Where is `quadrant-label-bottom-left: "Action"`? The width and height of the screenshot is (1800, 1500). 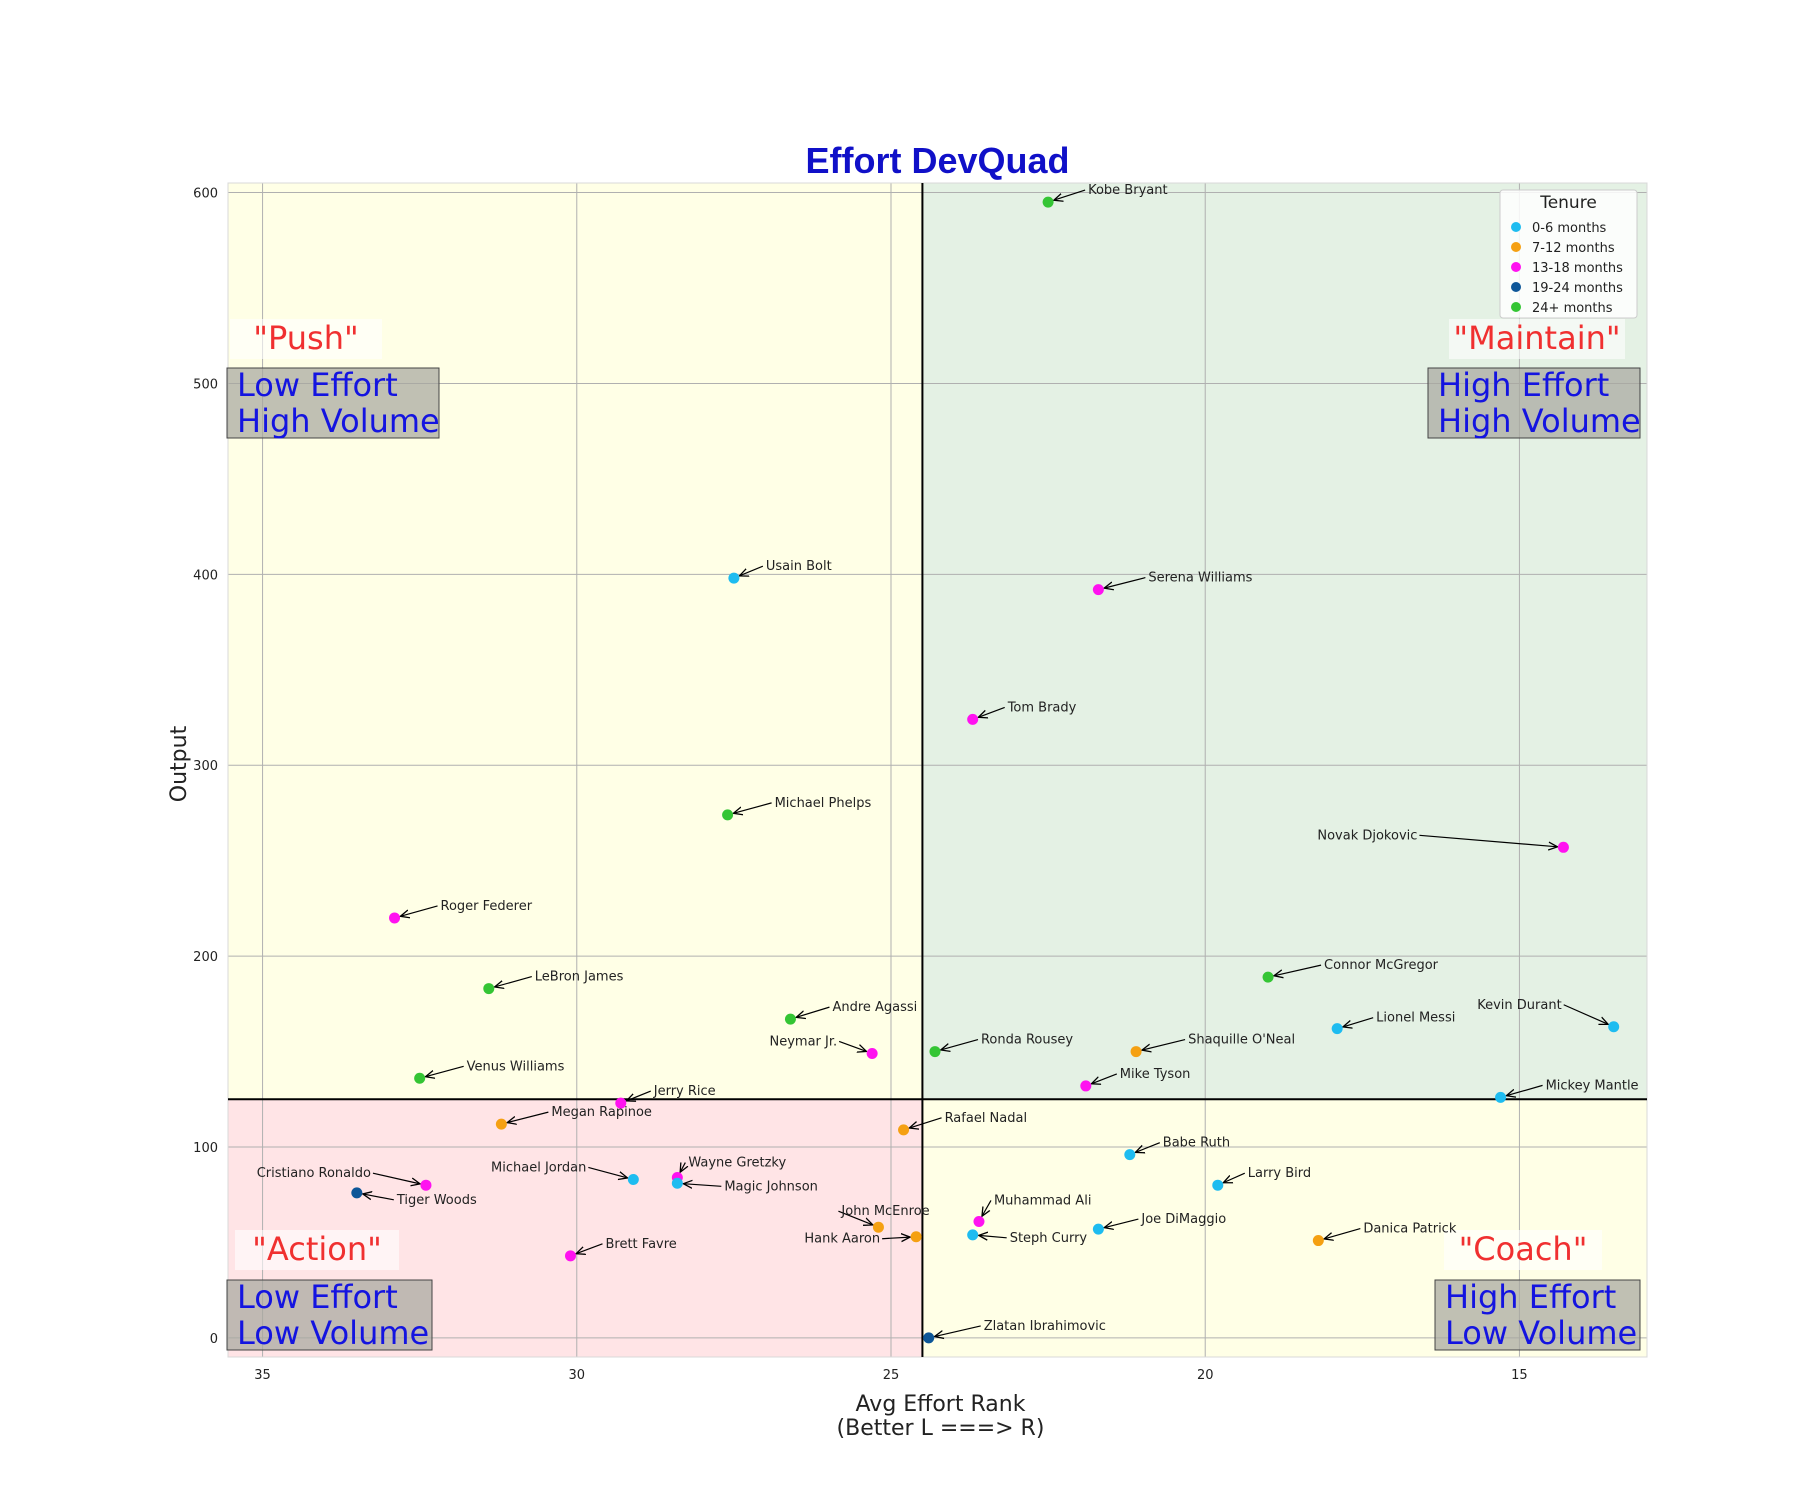
quadrant-label-bottom-left: "Action" is located at coordinates (317, 1249).